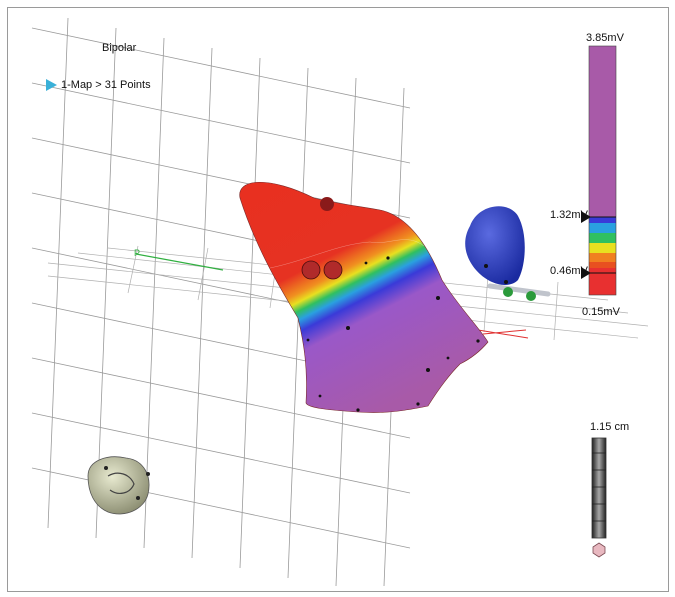 This screenshot has width=675, height=597. What do you see at coordinates (605, 38) in the screenshot?
I see `scale-max-label: 3.85mV` at bounding box center [605, 38].